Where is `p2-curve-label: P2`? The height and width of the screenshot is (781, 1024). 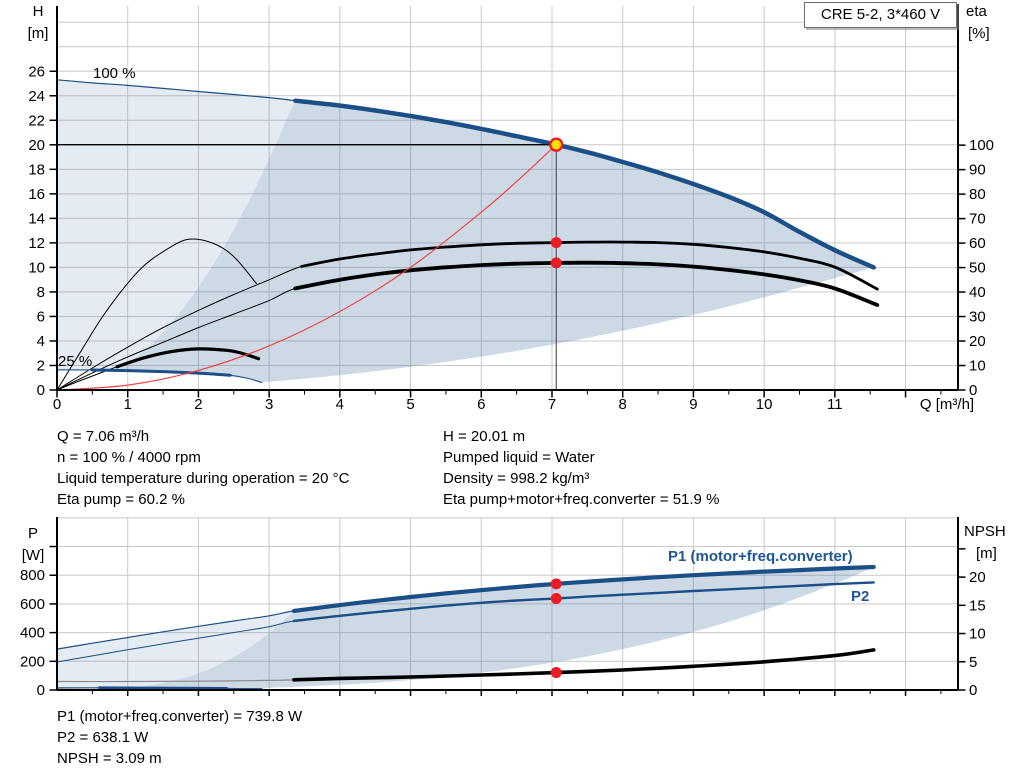
p2-curve-label: P2 is located at coordinates (860, 596).